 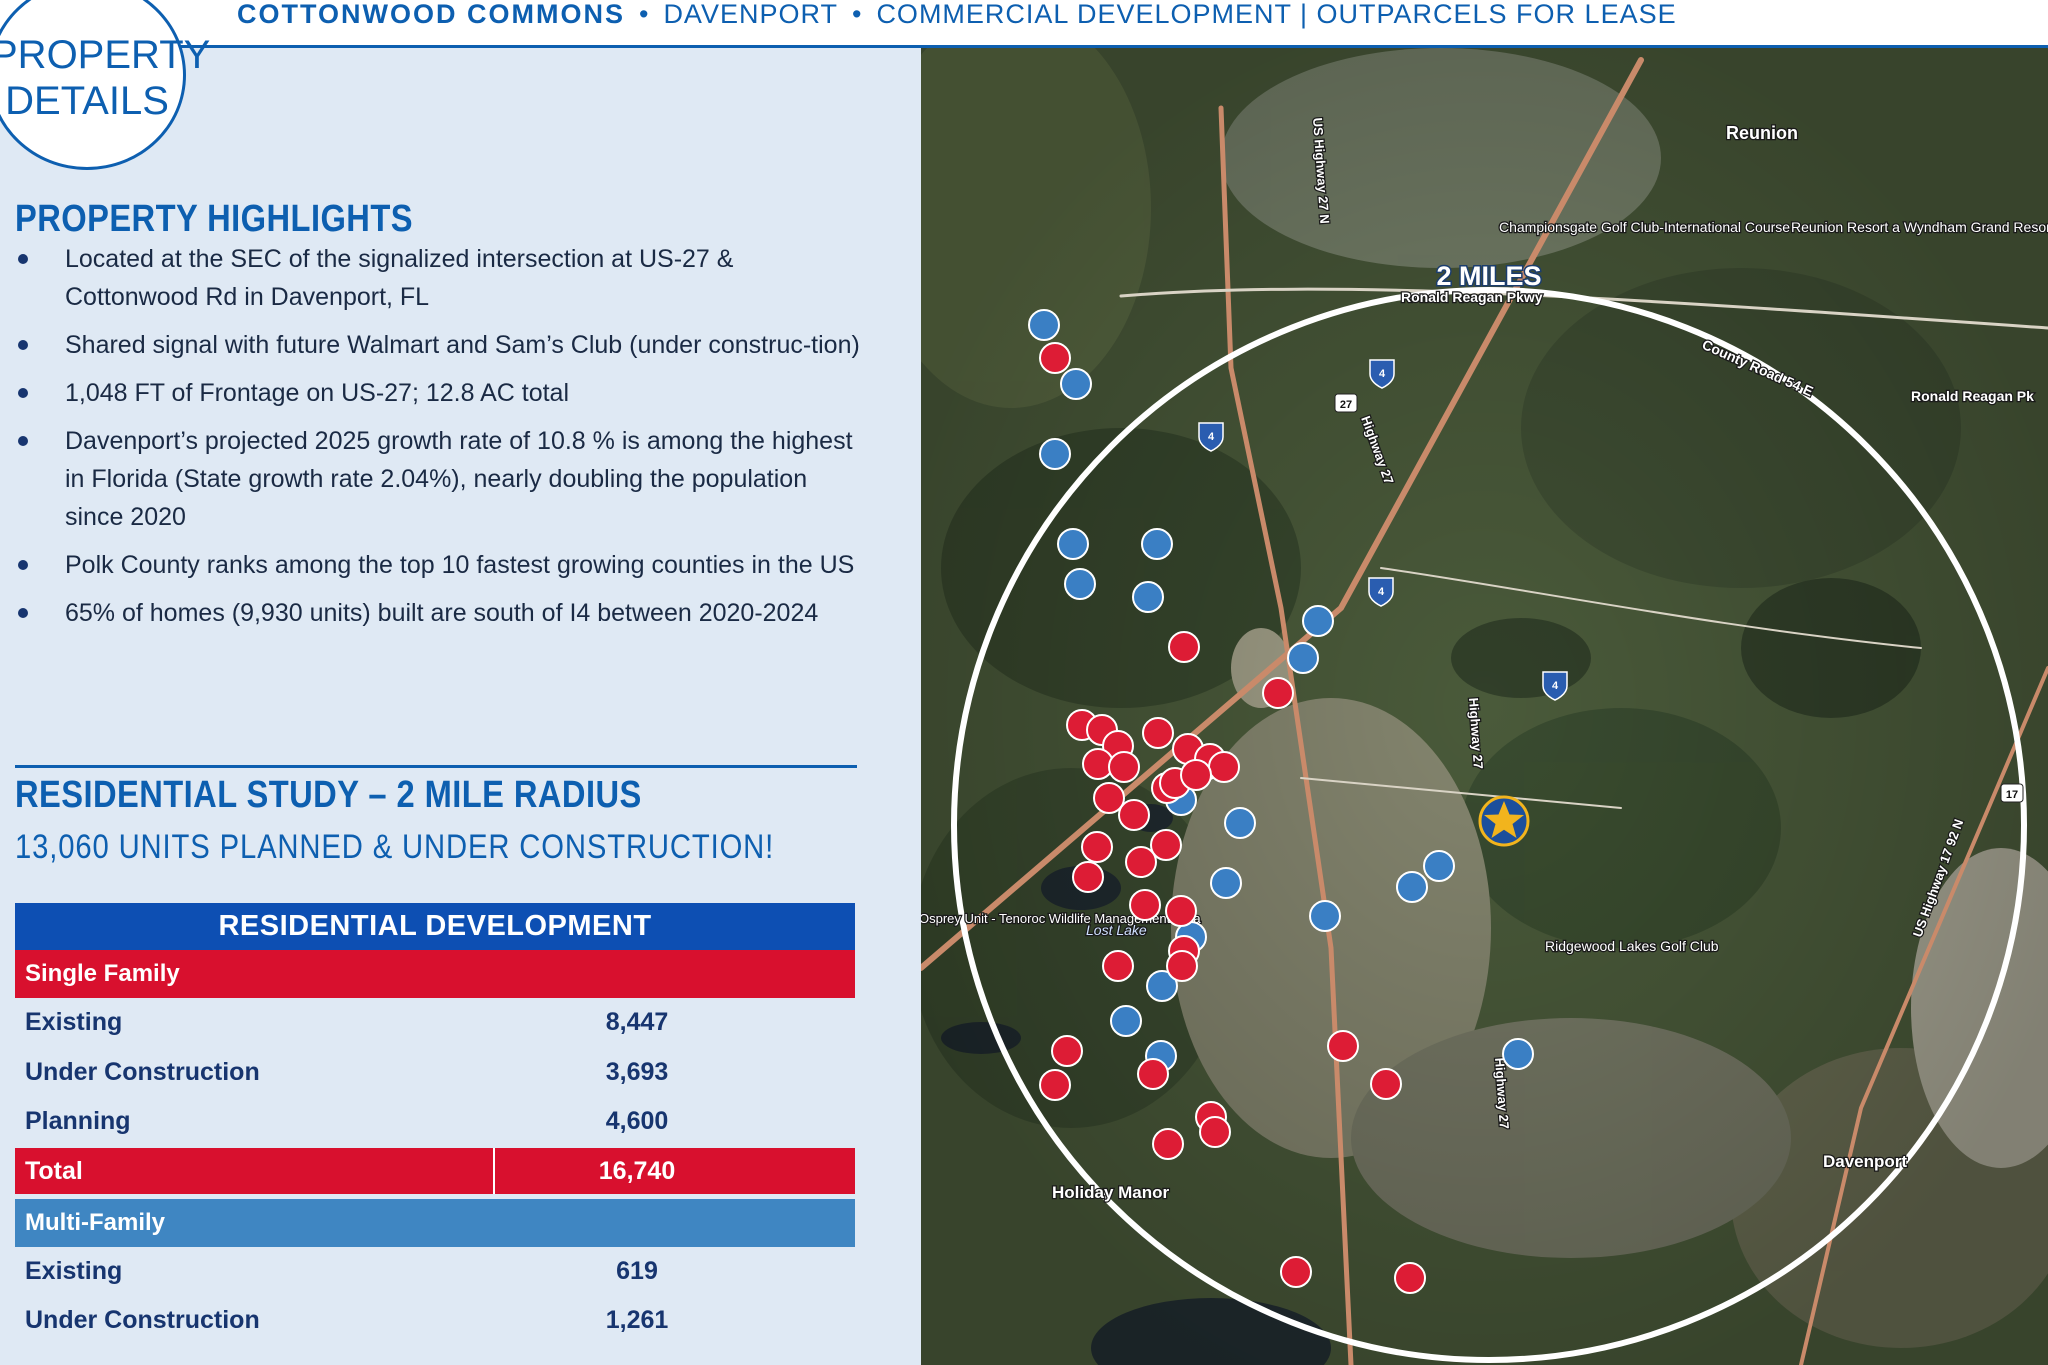 I want to click on subject-property-star-icon, so click(x=1504, y=821).